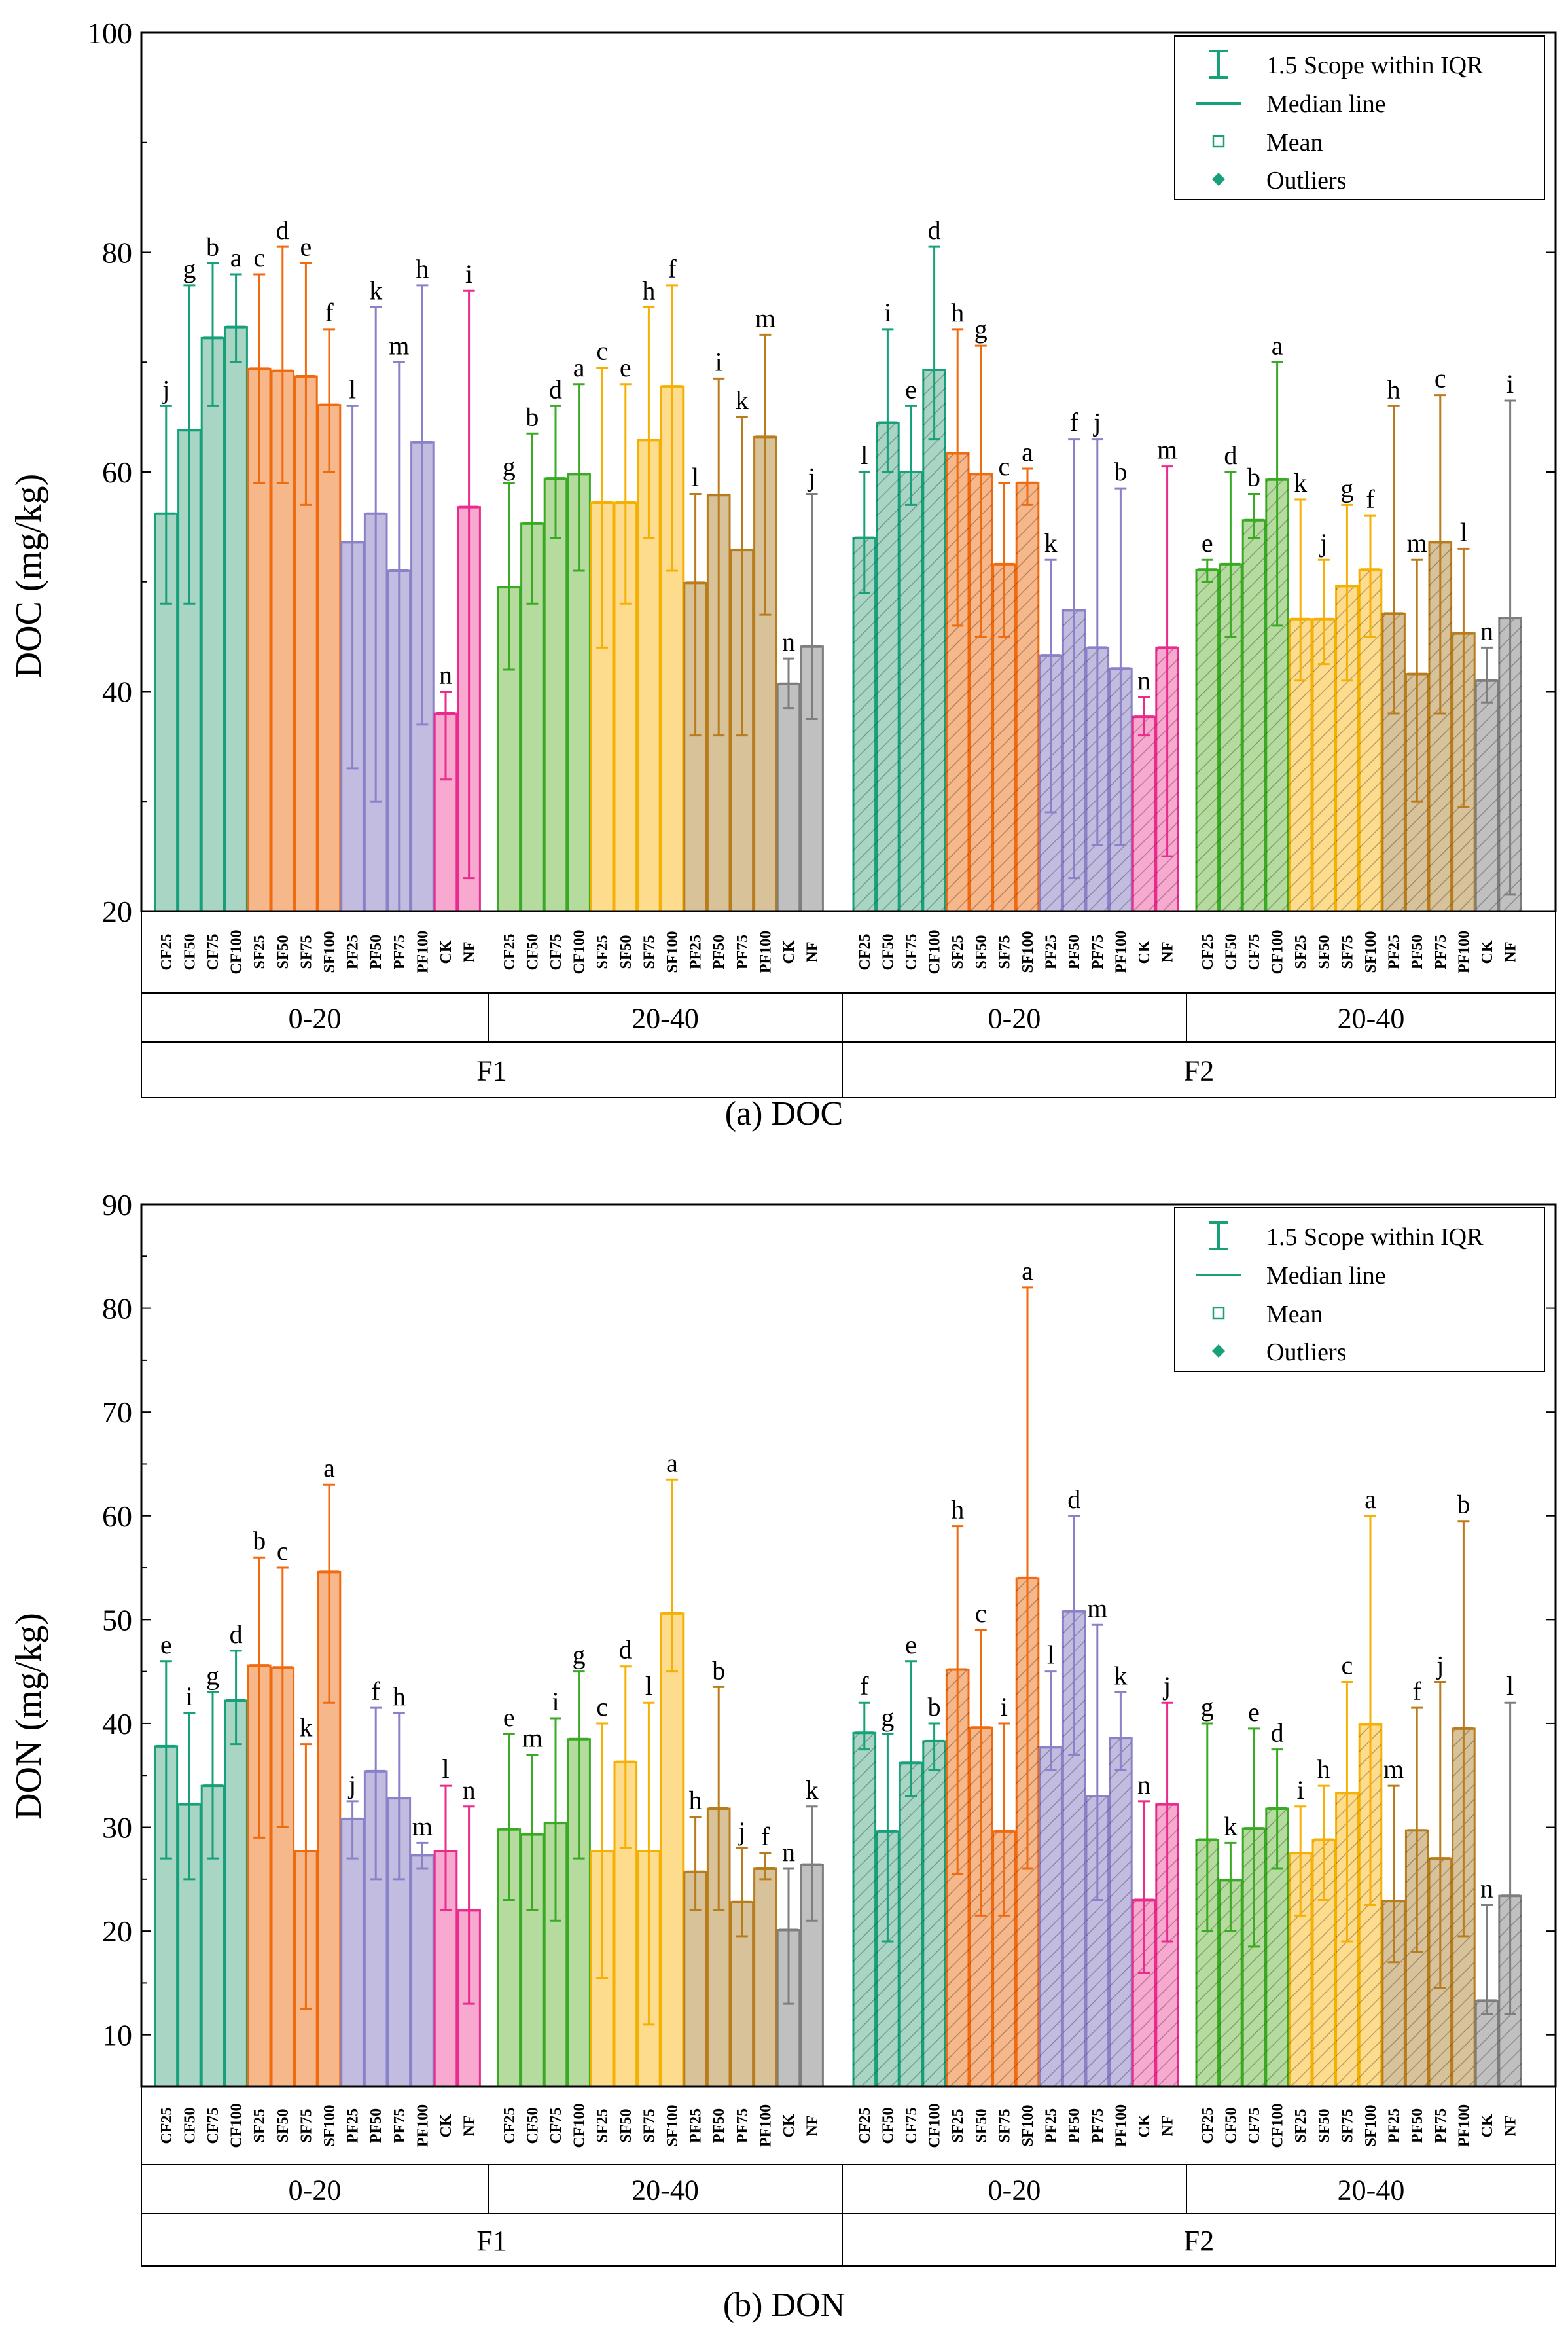 The height and width of the screenshot is (2327, 1568). I want to click on legend-outliers-label: Outliers, so click(1306, 1352).